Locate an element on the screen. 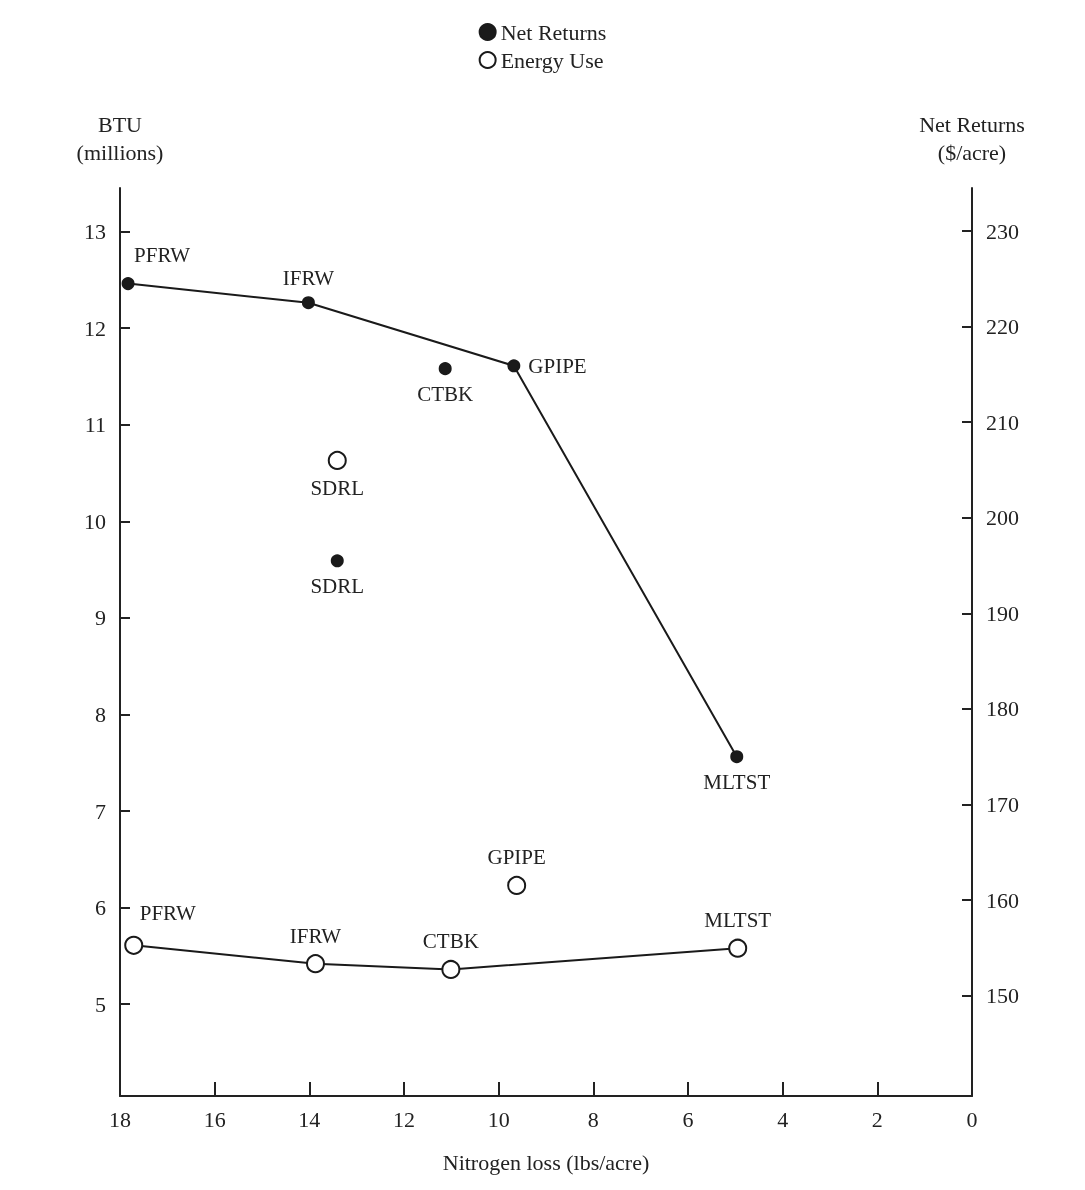 This screenshot has height=1190, width=1085. y2-tick-label: 220 is located at coordinates (1002, 327).